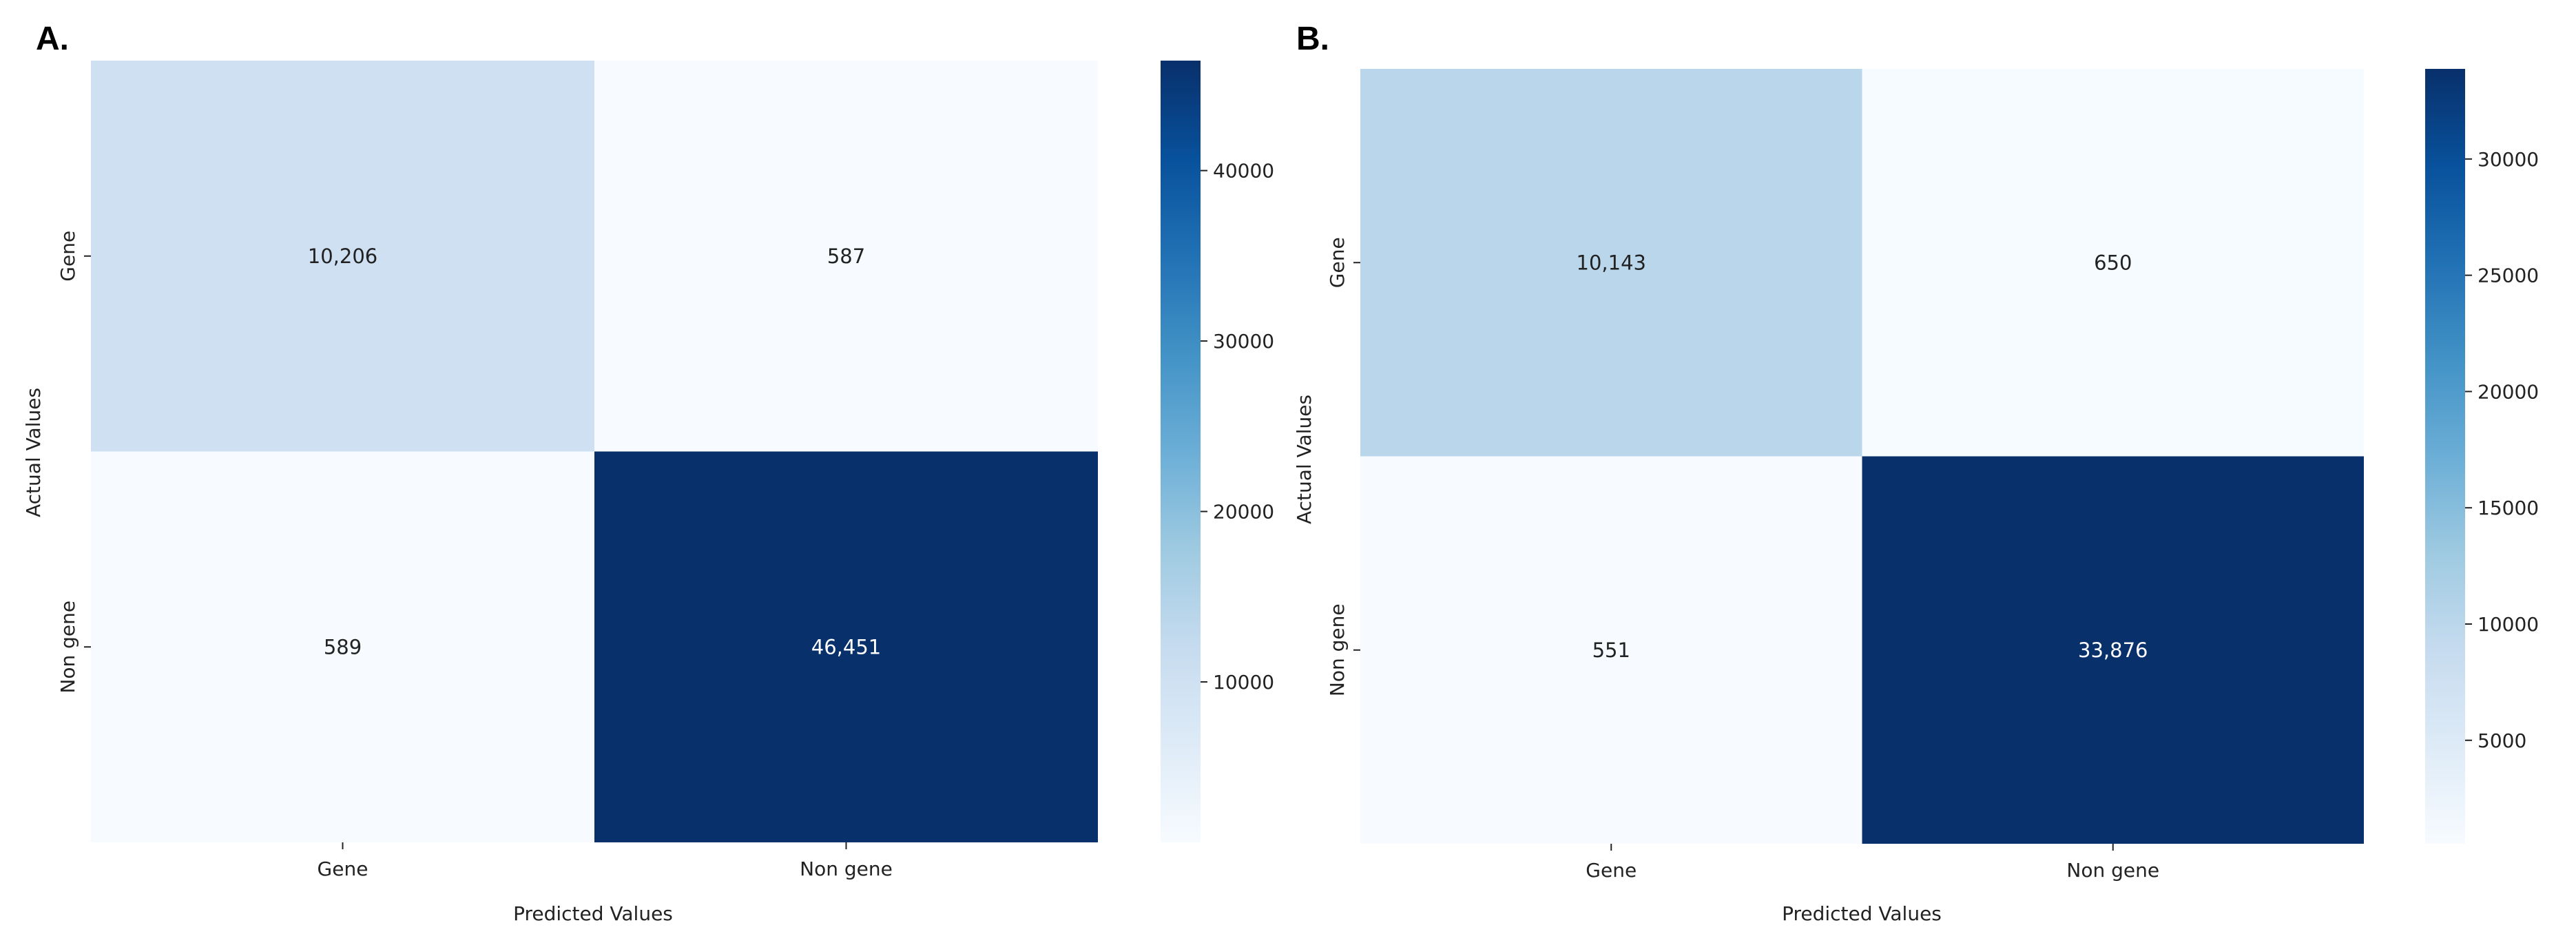 The image size is (2576, 945). I want to click on panel-b-colorbar-tick-label: 15000, so click(2508, 508).